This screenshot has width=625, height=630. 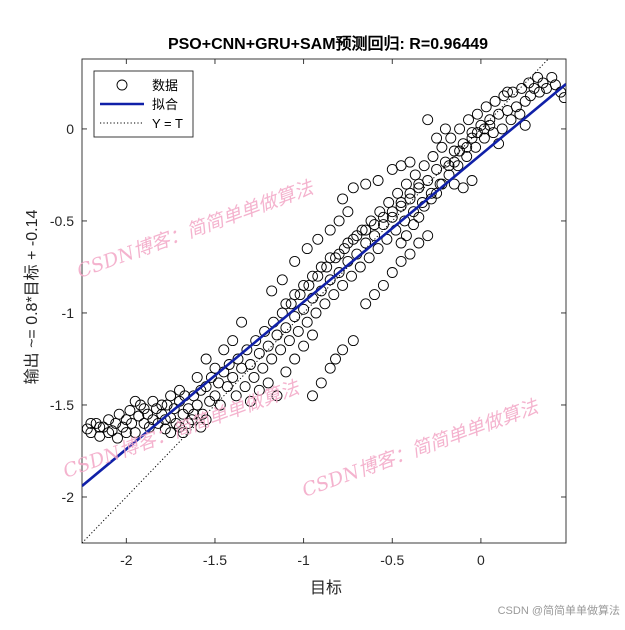 What do you see at coordinates (392, 560) in the screenshot?
I see `x-tick-label: -0.5` at bounding box center [392, 560].